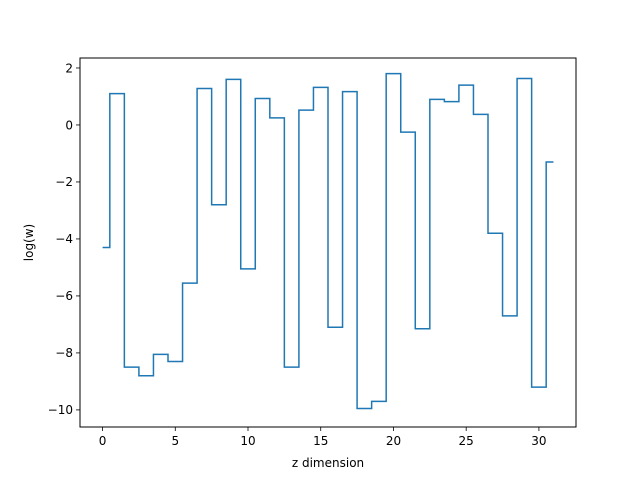  I want to click on y-tick-label: −6, so click(64, 296).